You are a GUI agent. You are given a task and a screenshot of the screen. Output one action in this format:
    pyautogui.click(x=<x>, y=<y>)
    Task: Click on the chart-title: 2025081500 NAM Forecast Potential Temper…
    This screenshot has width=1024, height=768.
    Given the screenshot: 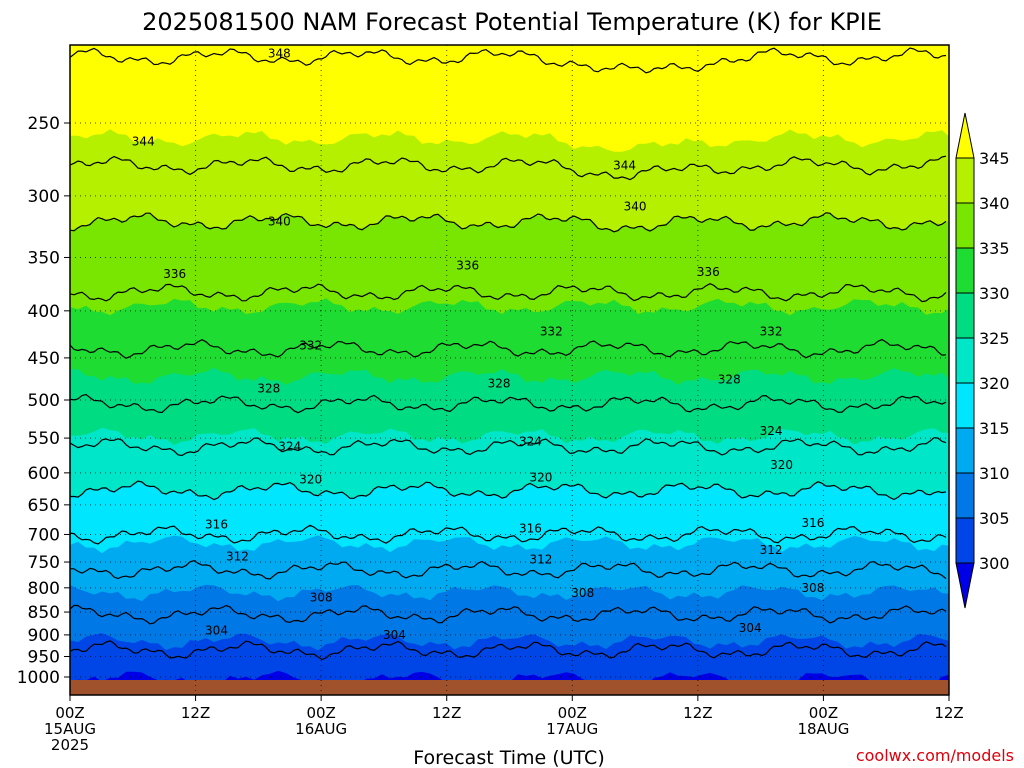 What is the action you would take?
    pyautogui.click(x=512, y=22)
    